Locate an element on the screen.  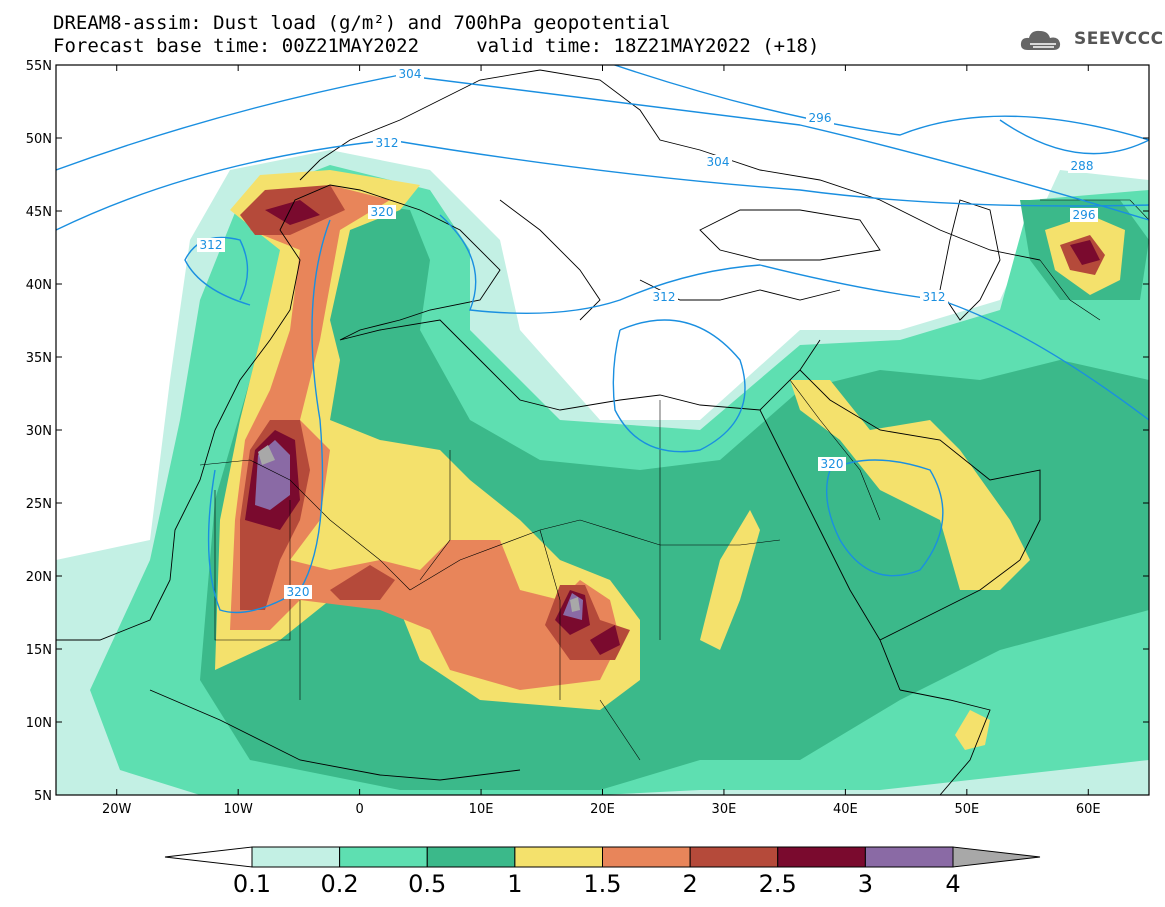
lat-label: 25N is located at coordinates (39, 504).